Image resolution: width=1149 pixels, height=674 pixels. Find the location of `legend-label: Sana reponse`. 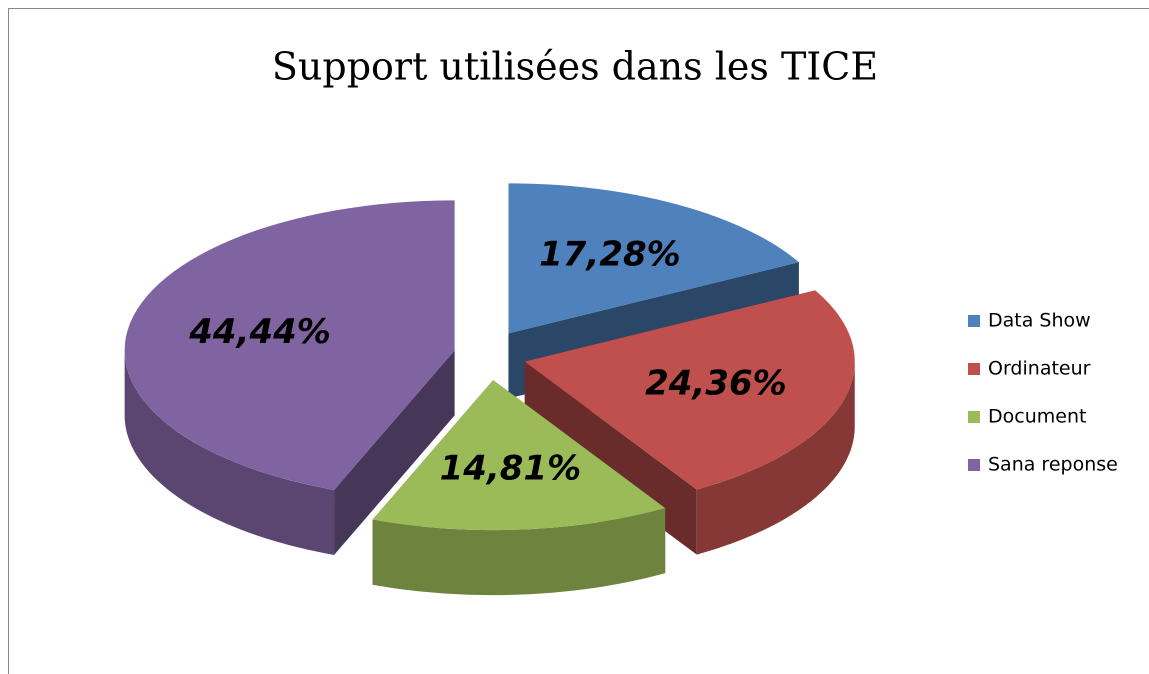

legend-label: Sana reponse is located at coordinates (1053, 465).